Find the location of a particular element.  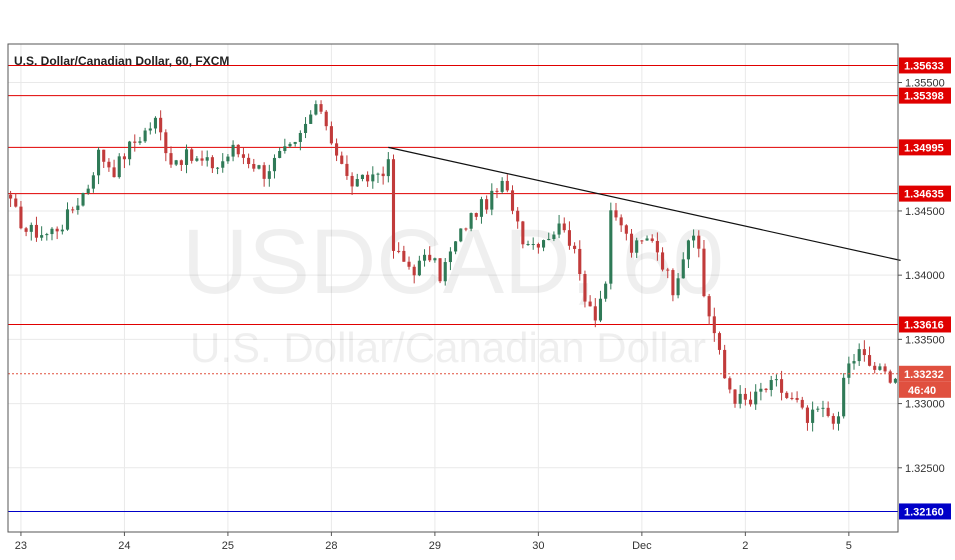

x-tick-label: 5 is located at coordinates (849, 546).